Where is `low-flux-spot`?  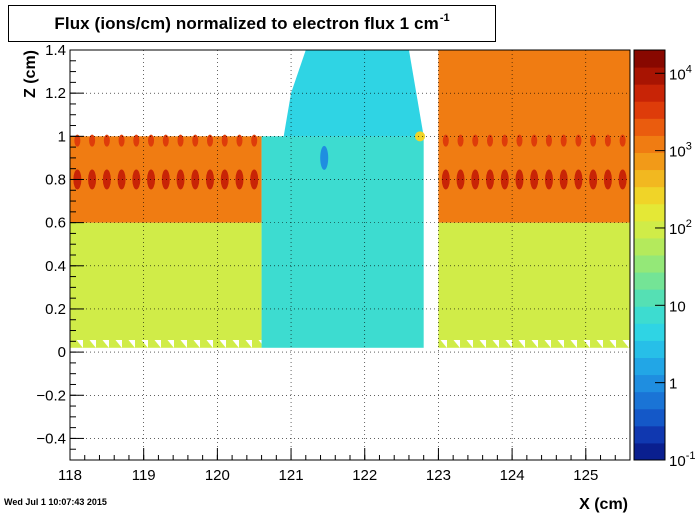 low-flux-spot is located at coordinates (324, 157).